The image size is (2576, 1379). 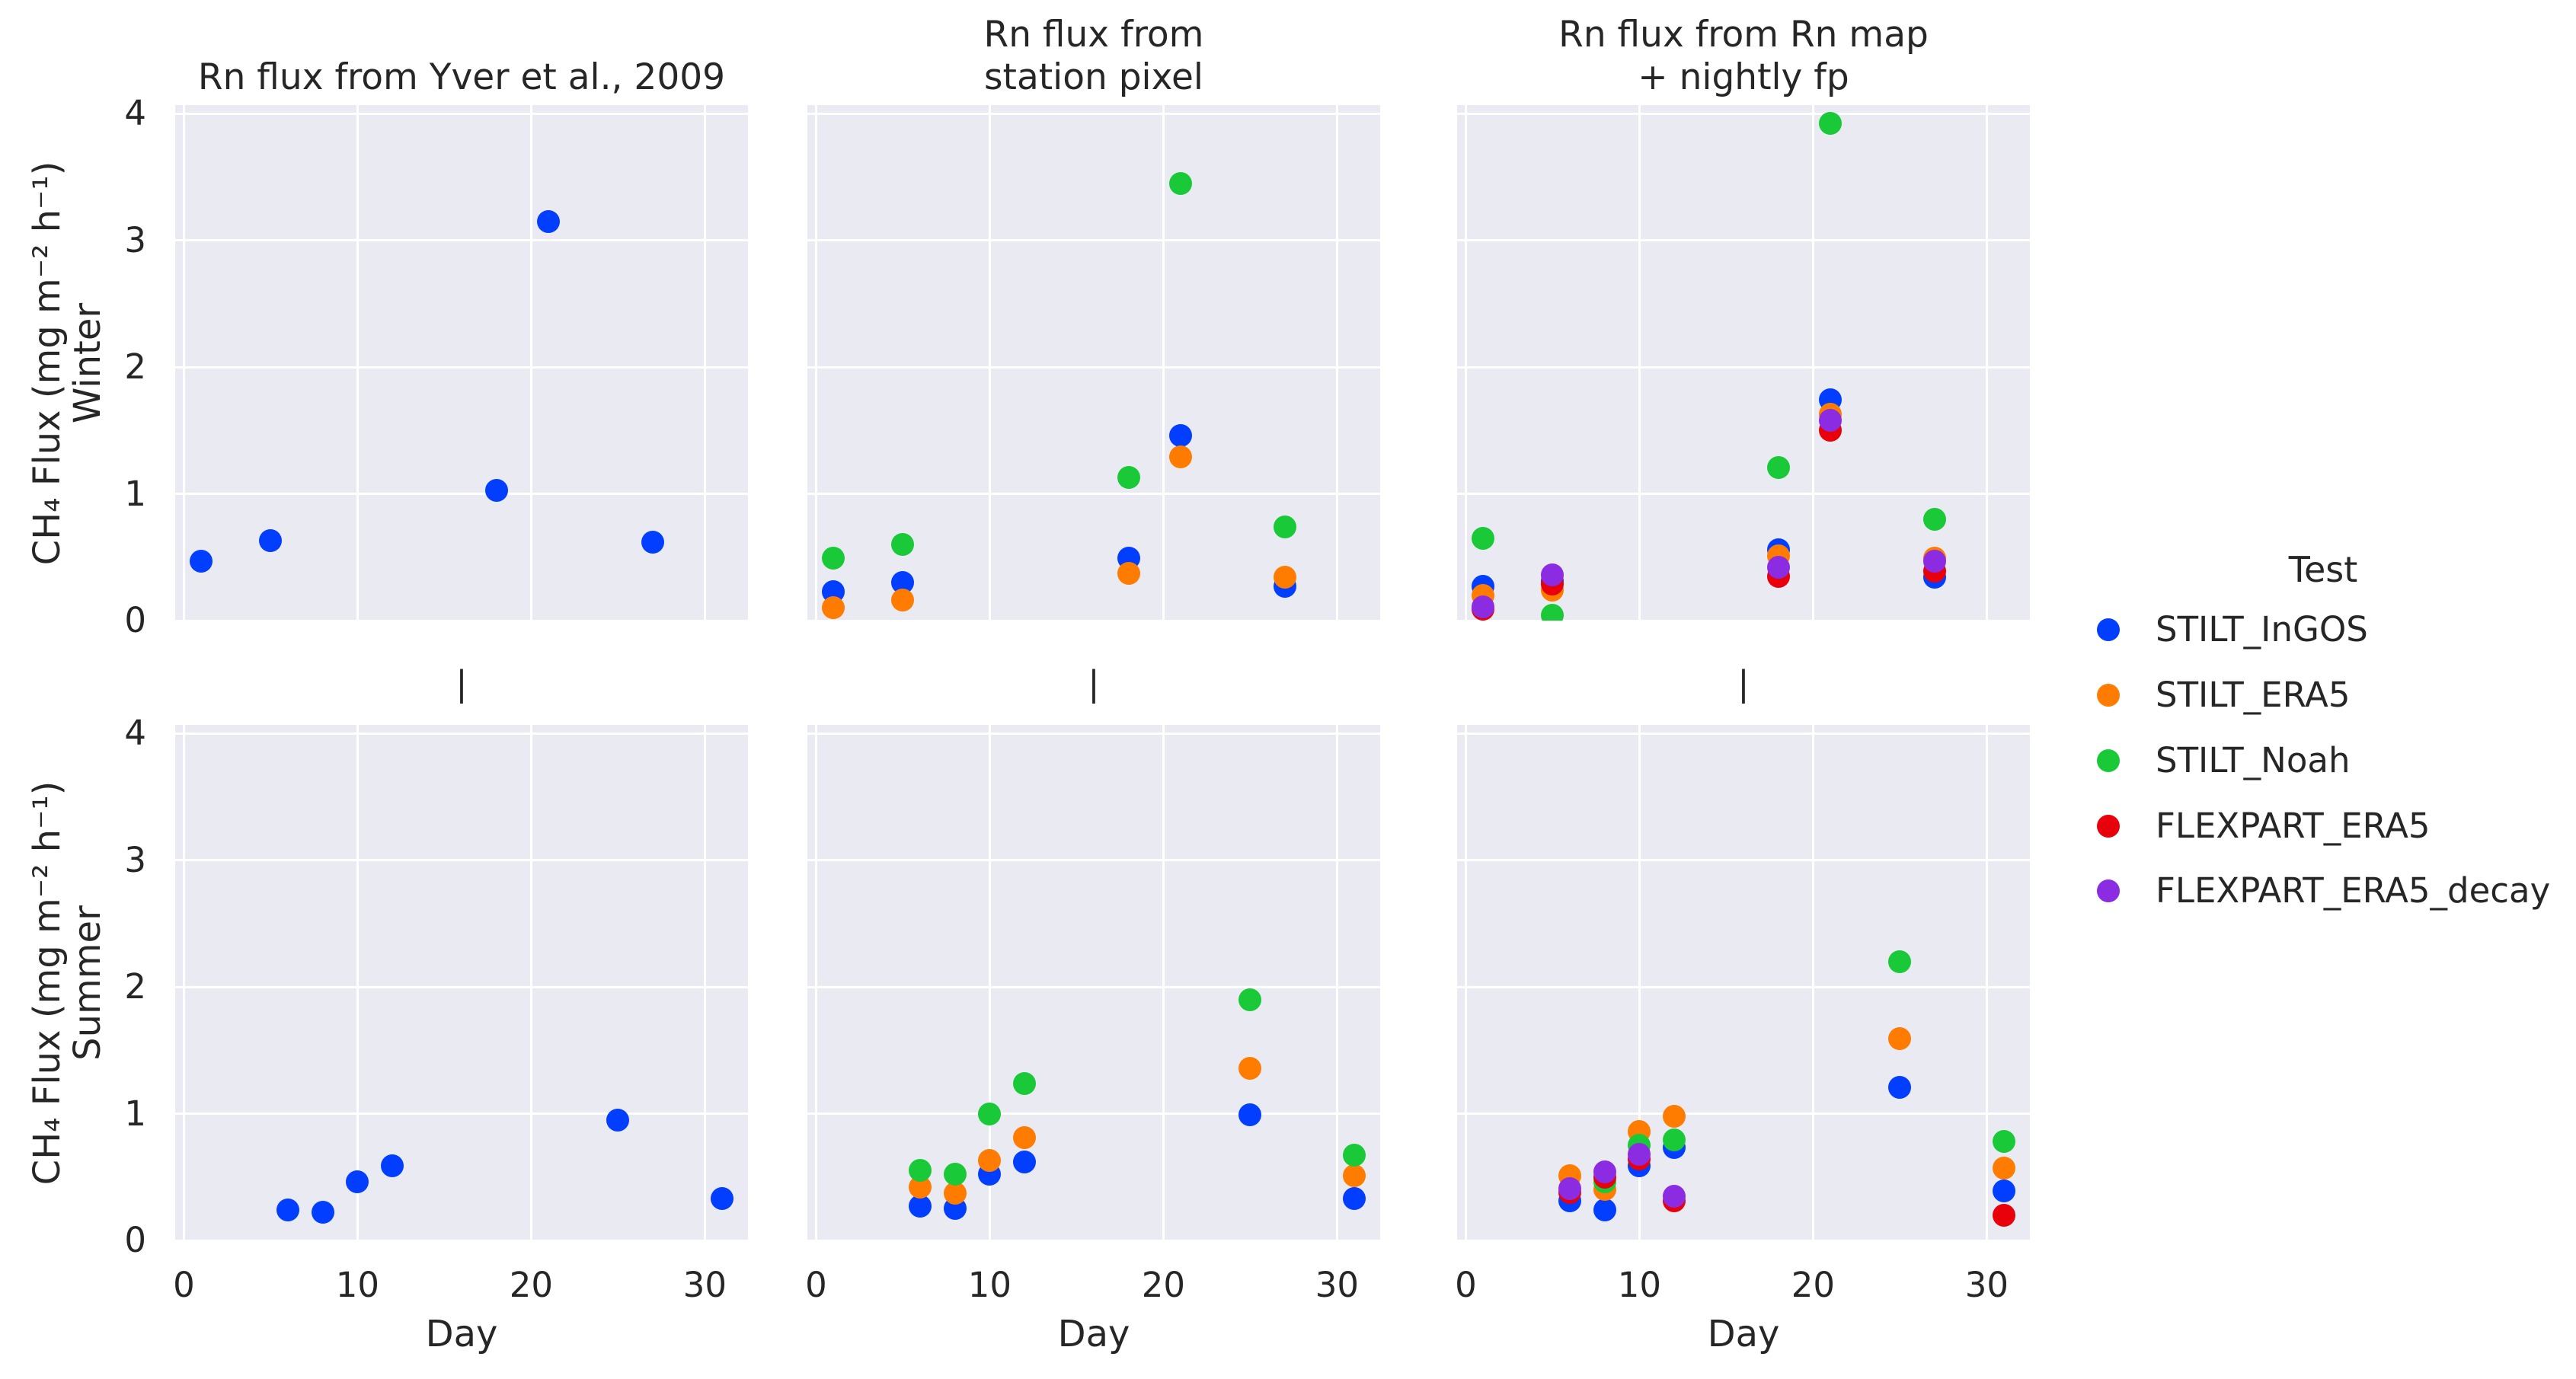 I want to click on y-tick-label: 4, so click(x=135, y=733).